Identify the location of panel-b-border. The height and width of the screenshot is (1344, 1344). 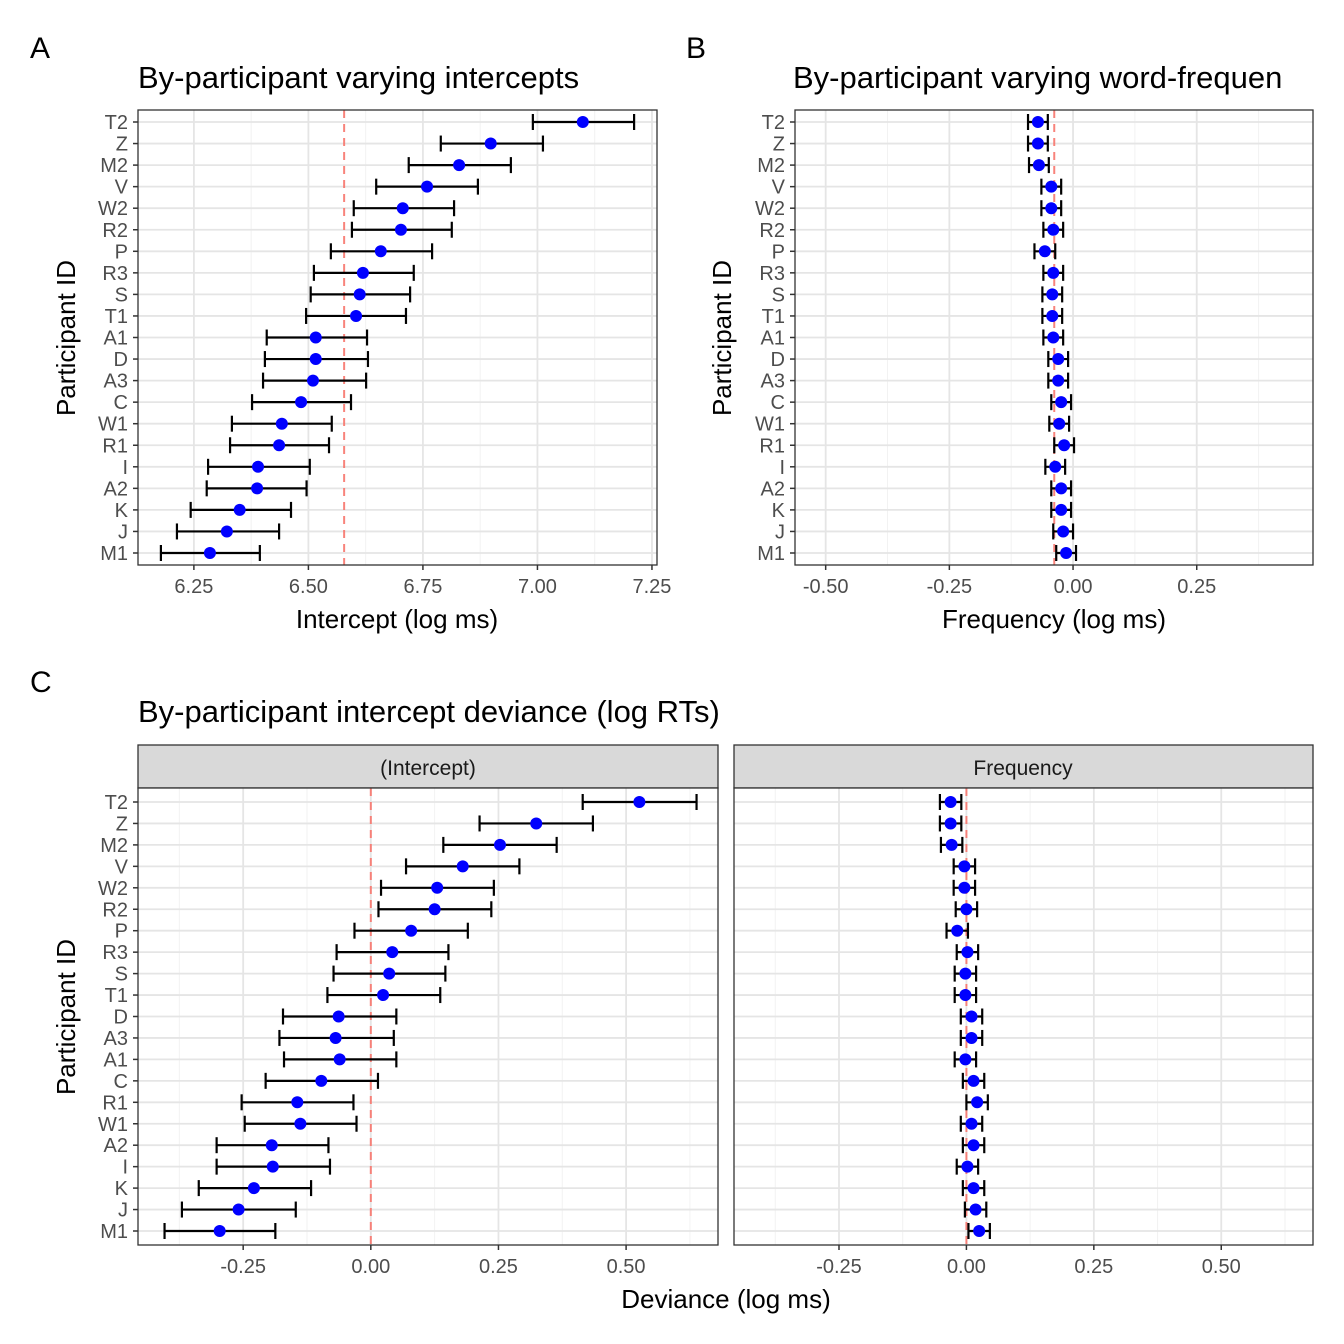
(1054, 337).